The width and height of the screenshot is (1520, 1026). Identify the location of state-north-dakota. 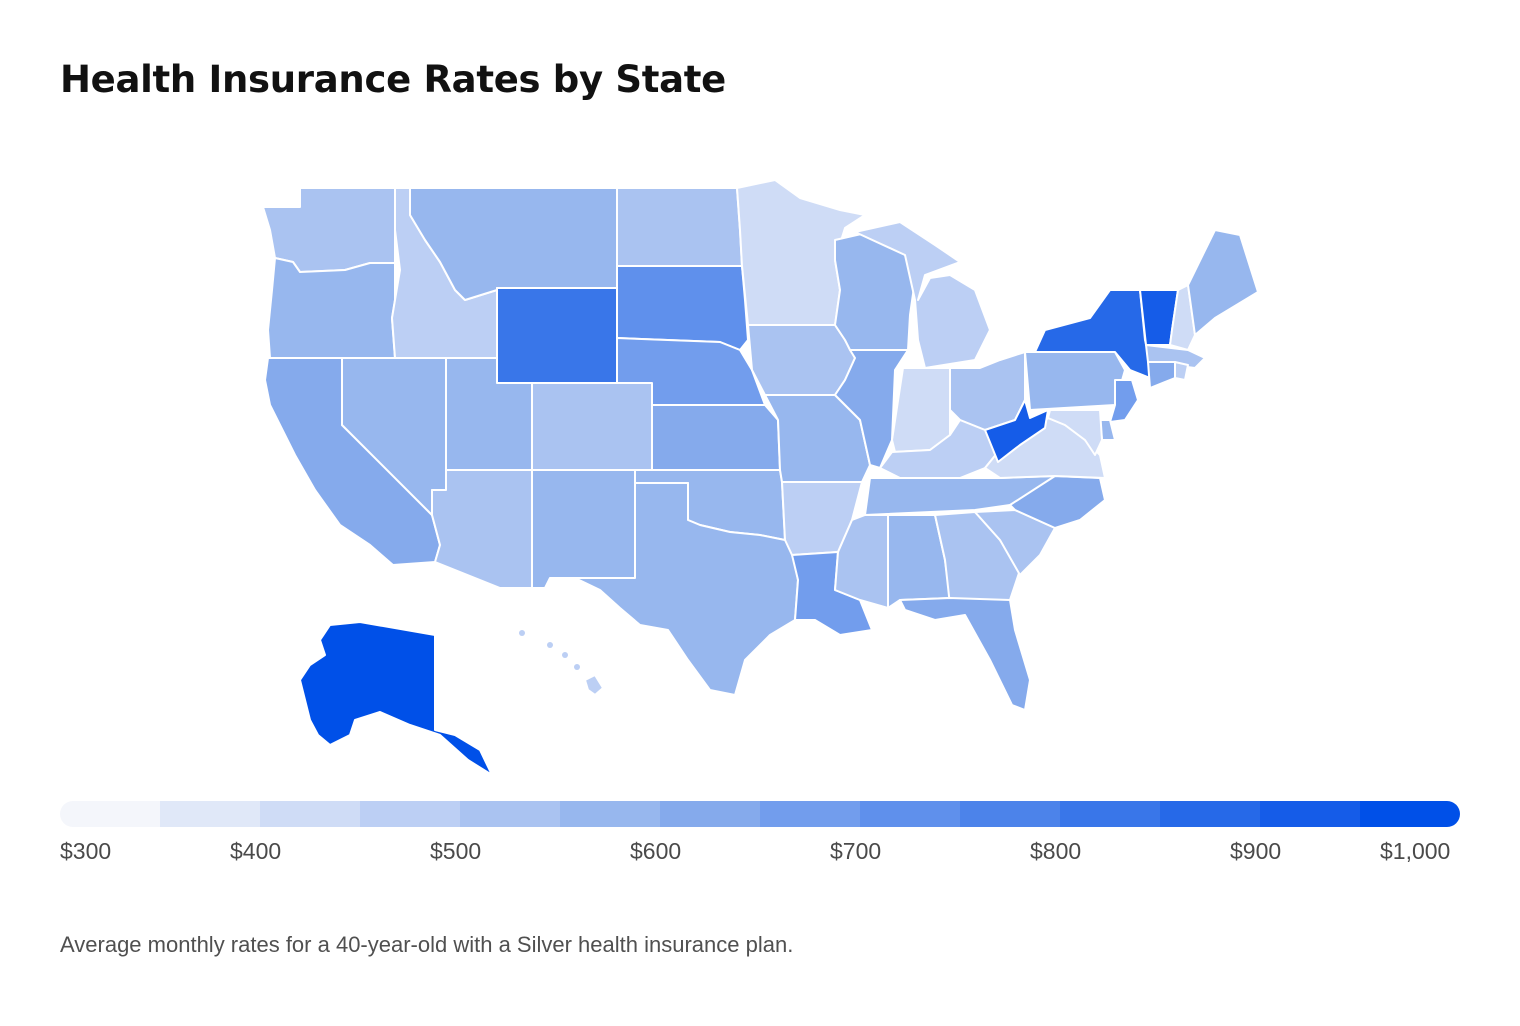
(679, 227).